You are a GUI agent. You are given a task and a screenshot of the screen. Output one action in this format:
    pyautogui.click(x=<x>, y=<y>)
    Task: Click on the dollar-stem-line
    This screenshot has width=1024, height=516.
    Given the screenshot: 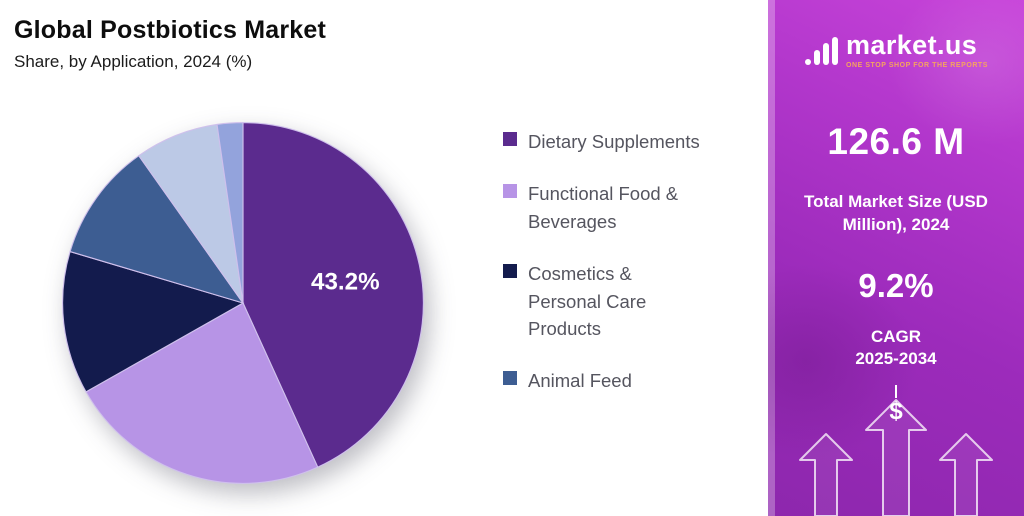 What is the action you would take?
    pyautogui.click(x=896, y=391)
    